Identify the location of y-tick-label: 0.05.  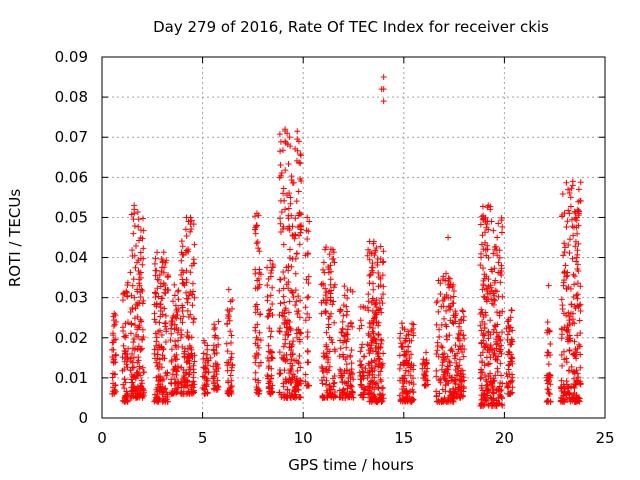
(71, 217).